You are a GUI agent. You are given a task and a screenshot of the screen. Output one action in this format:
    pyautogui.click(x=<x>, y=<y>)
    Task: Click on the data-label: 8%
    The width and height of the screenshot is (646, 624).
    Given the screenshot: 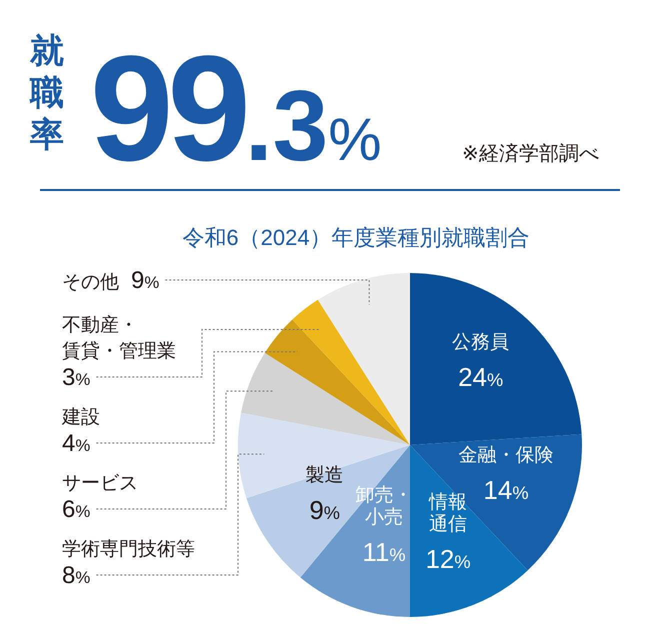 What is the action you would take?
    pyautogui.click(x=76, y=575)
    